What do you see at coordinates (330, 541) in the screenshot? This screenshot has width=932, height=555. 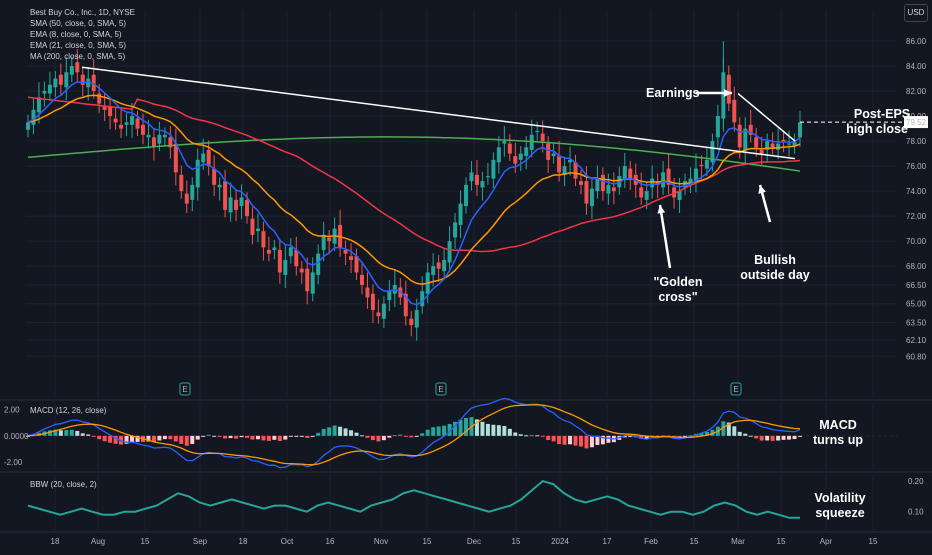 I see `time-axis-tick: 16` at bounding box center [330, 541].